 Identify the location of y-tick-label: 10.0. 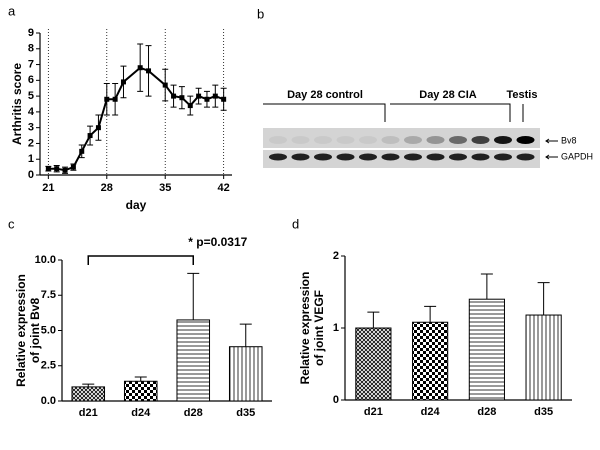
(45, 260).